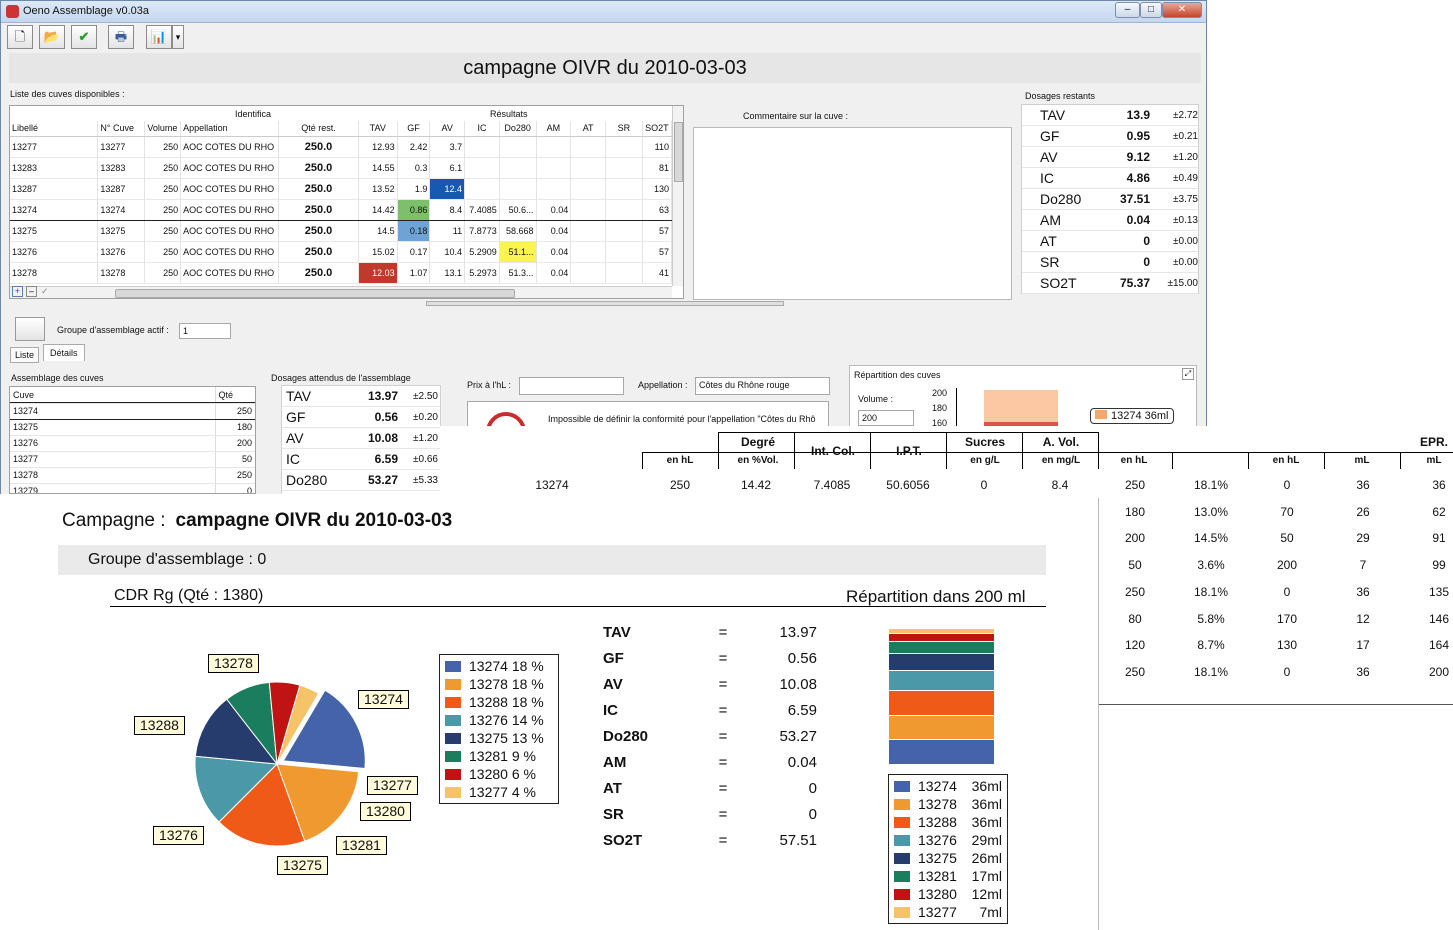 This screenshot has width=1453, height=930. I want to click on cuve-cell: 130, so click(657, 189).